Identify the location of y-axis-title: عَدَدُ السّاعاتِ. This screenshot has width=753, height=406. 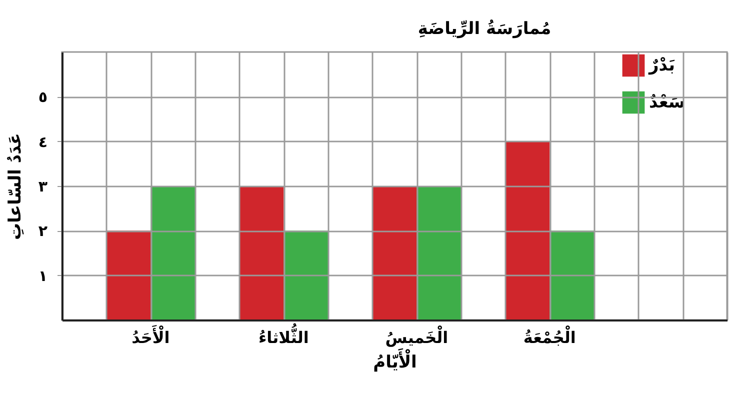
(15, 186).